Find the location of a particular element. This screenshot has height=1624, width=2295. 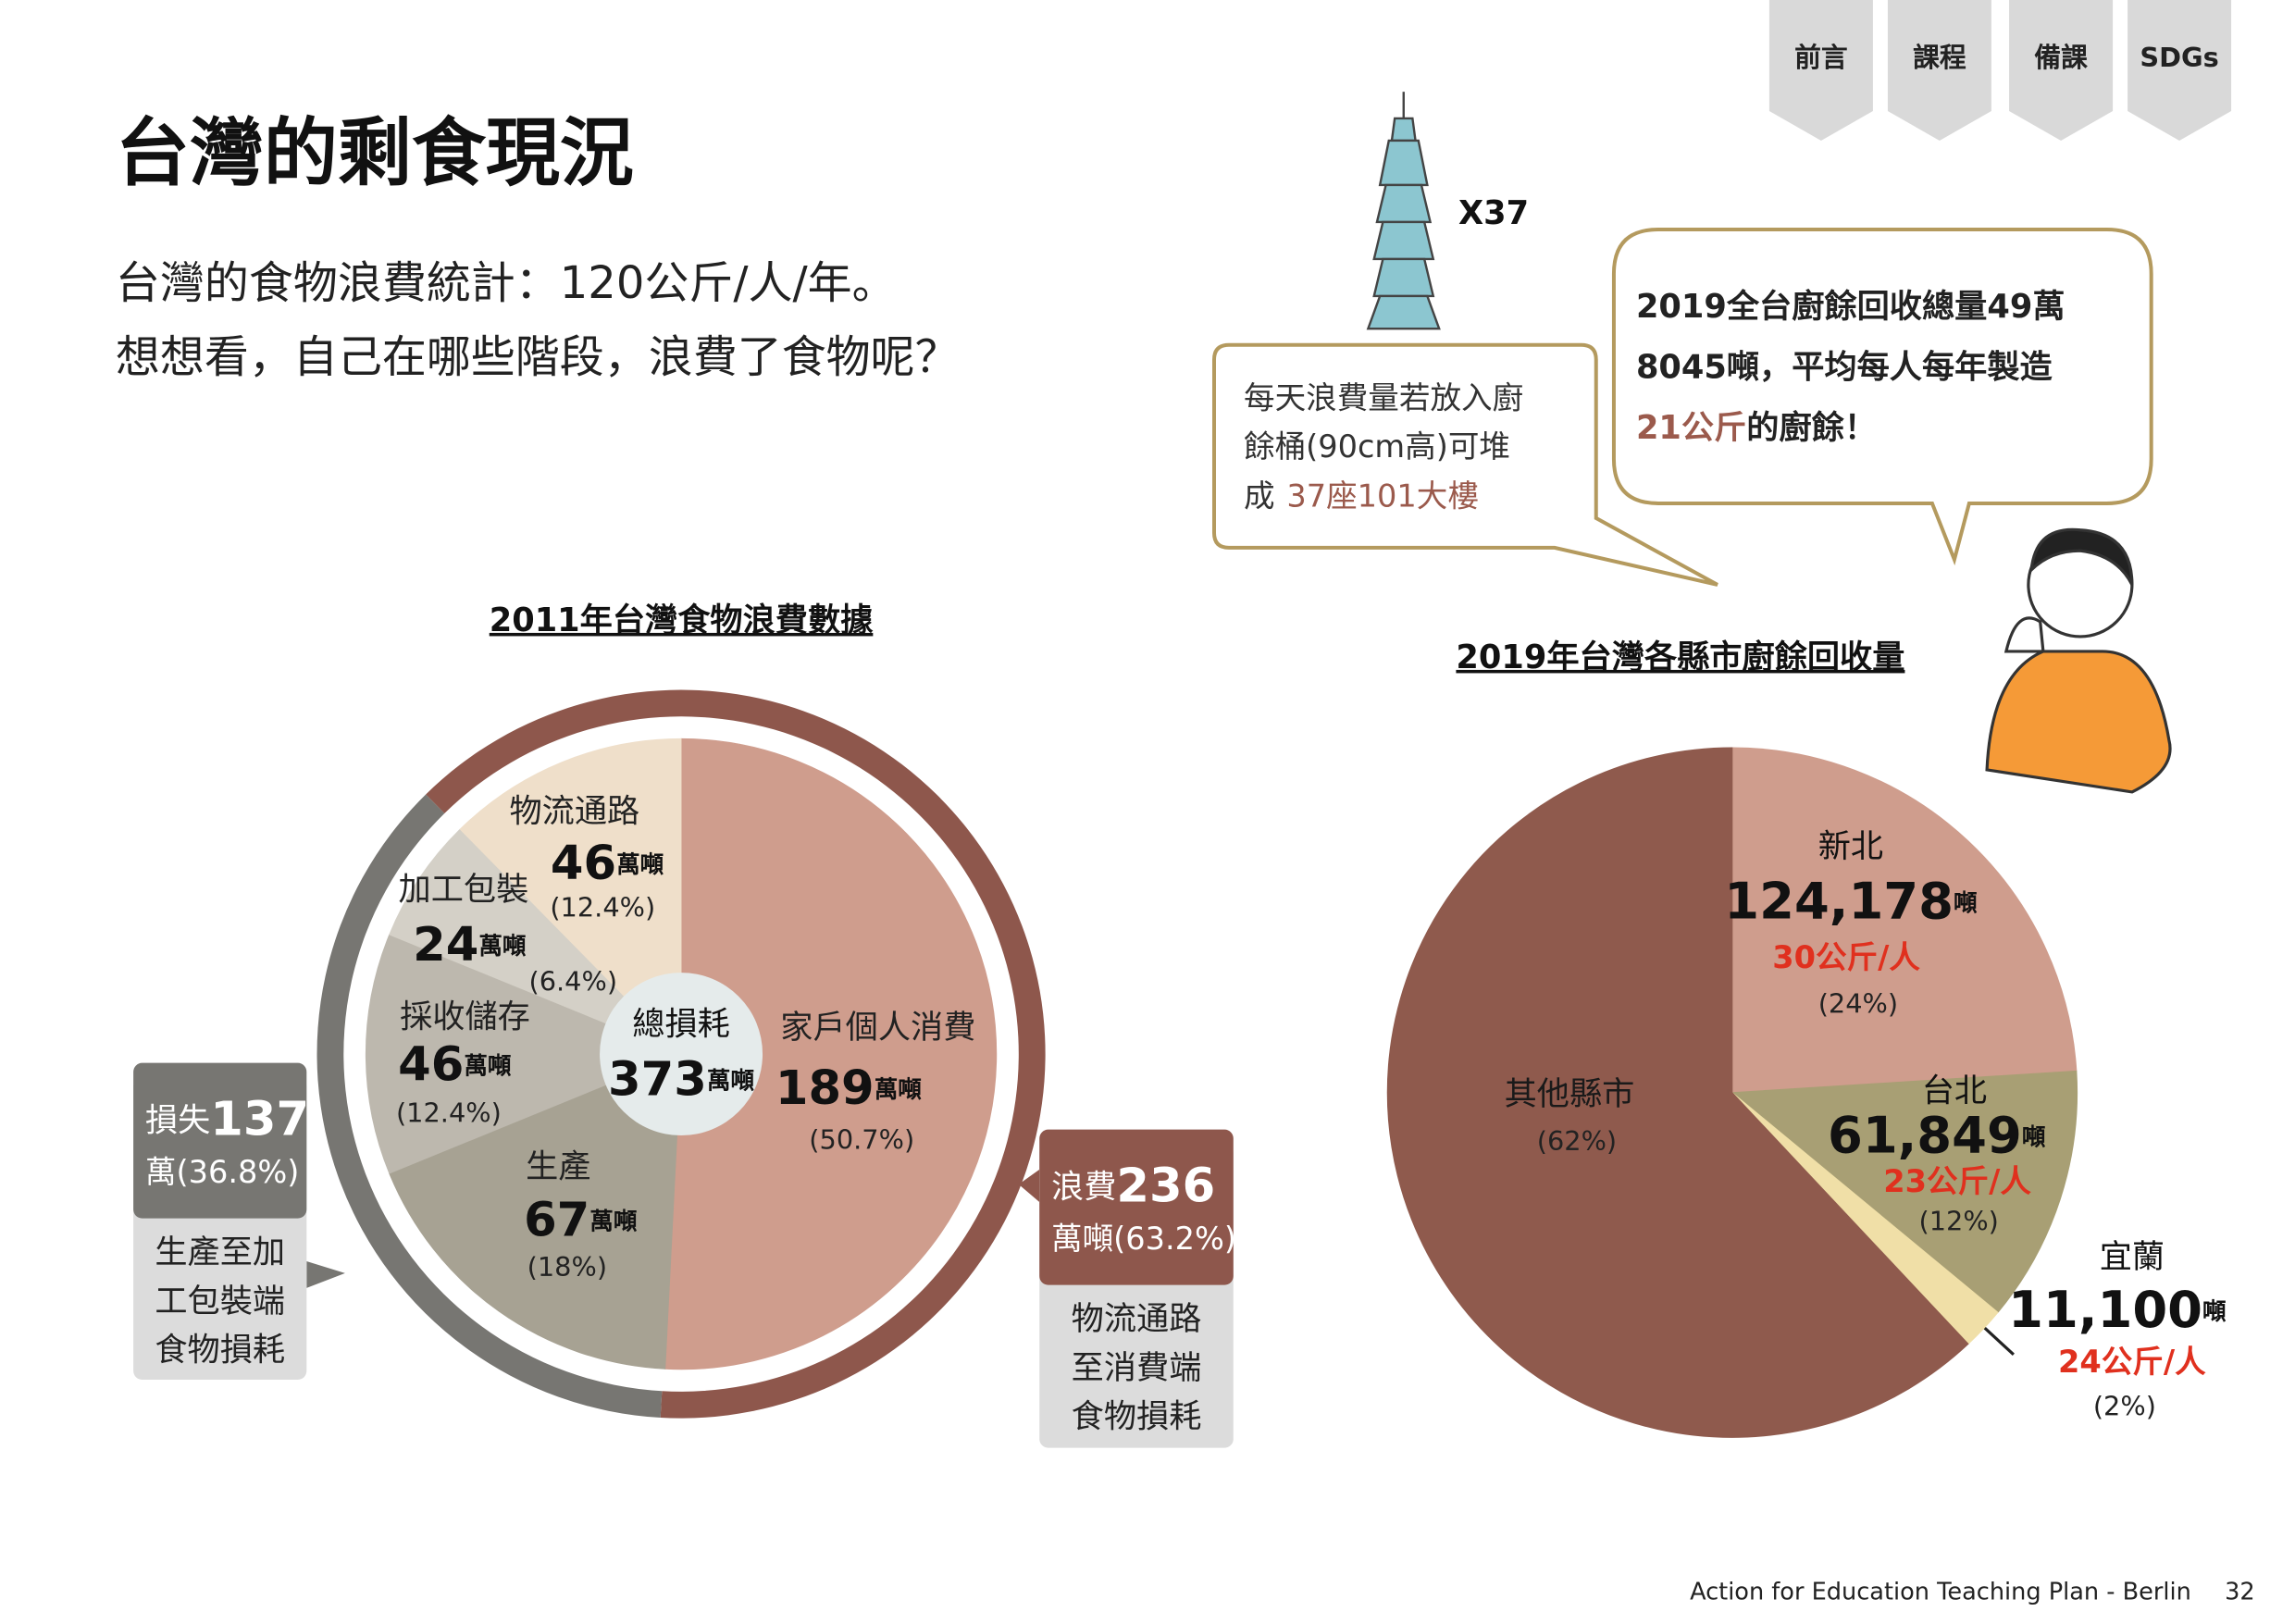

slice-name: 加工包裝 is located at coordinates (464, 890).